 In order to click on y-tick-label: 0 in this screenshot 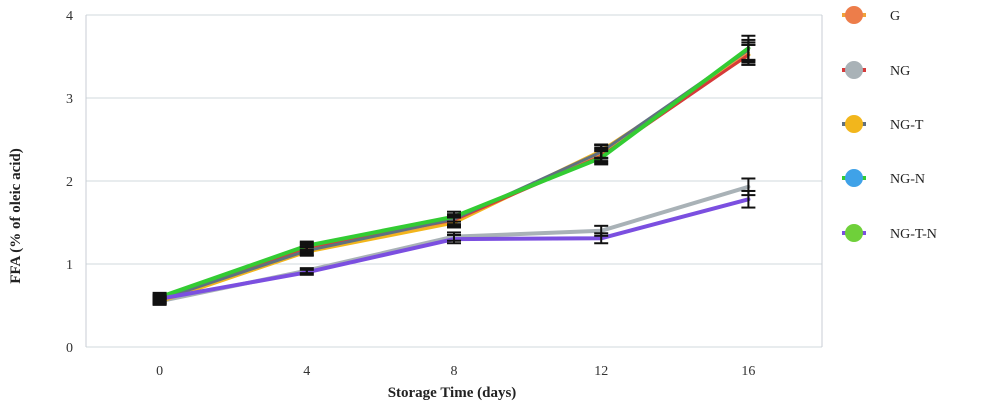, I will do `click(69, 348)`.